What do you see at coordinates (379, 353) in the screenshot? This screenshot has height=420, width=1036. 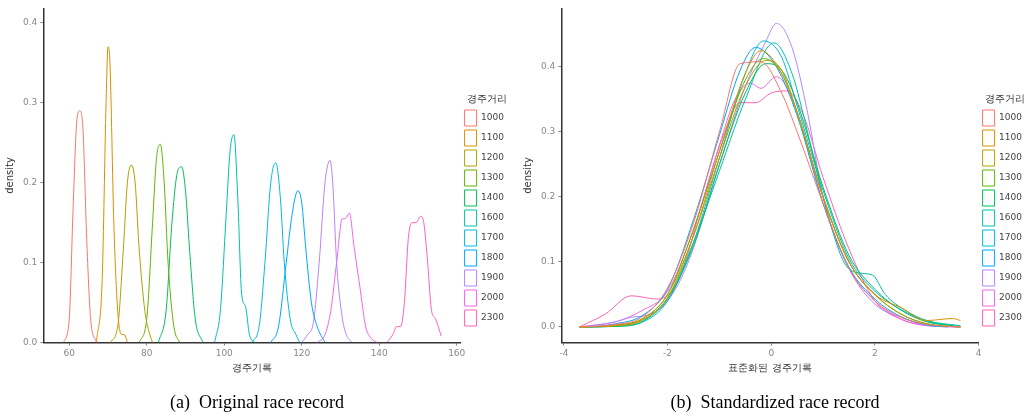 I see `x-tick-label: 140` at bounding box center [379, 353].